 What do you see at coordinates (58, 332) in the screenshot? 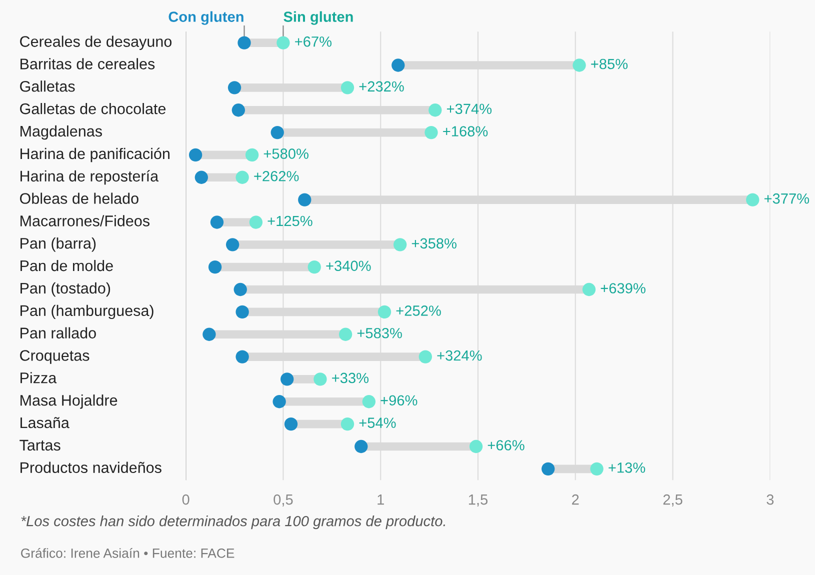
I see `y-tick-label: Pan rallado` at bounding box center [58, 332].